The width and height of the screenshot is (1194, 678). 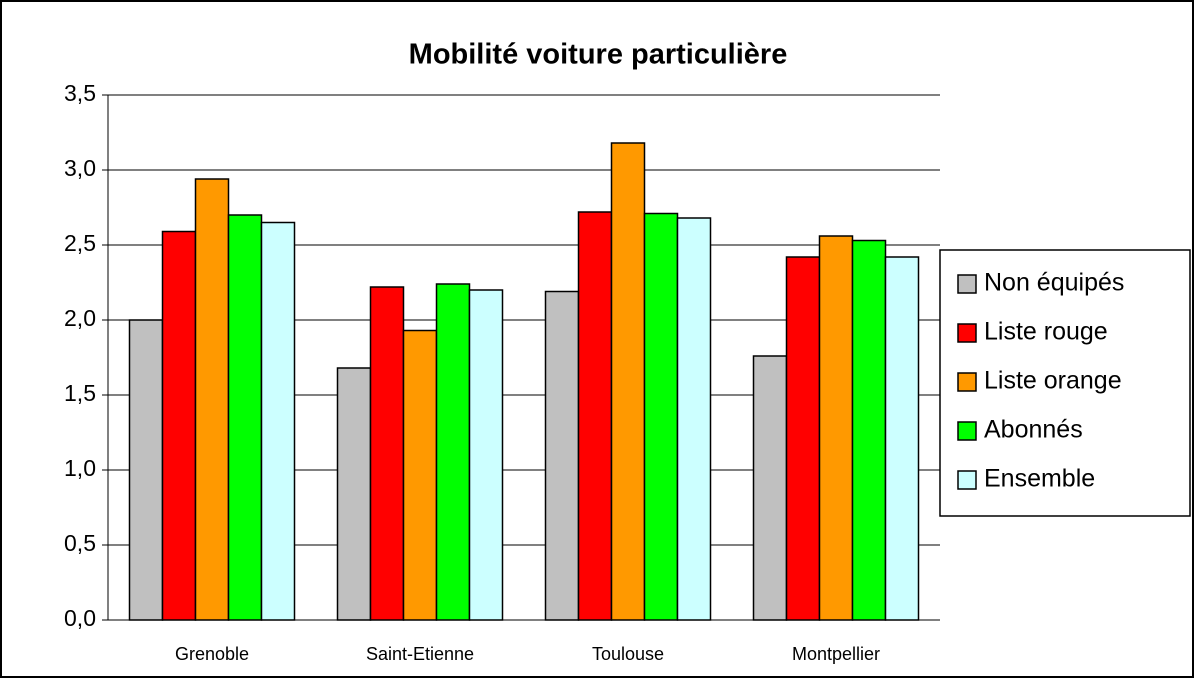 I want to click on chart-title: Mobilité voiture particulière, so click(x=598, y=55).